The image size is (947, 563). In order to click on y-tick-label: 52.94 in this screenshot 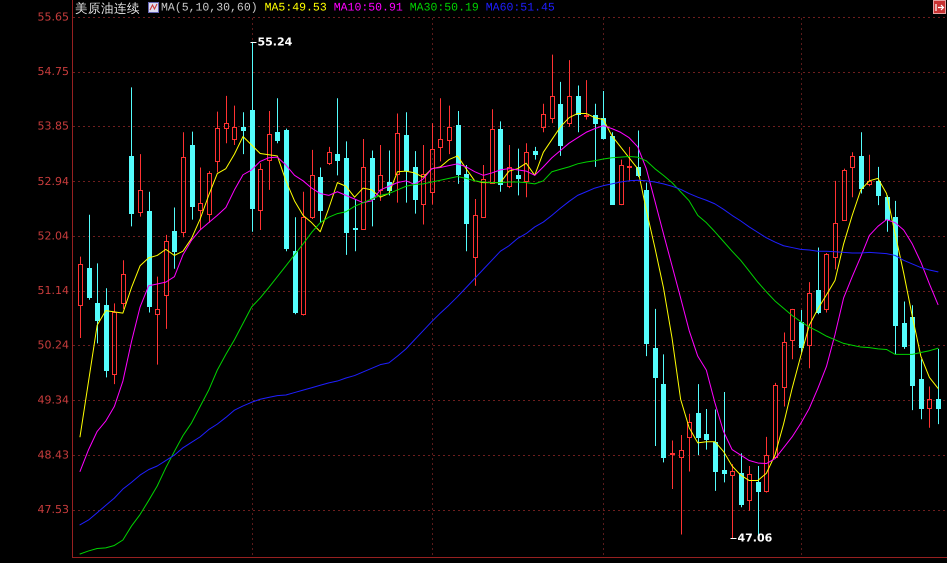, I will do `click(53, 181)`.